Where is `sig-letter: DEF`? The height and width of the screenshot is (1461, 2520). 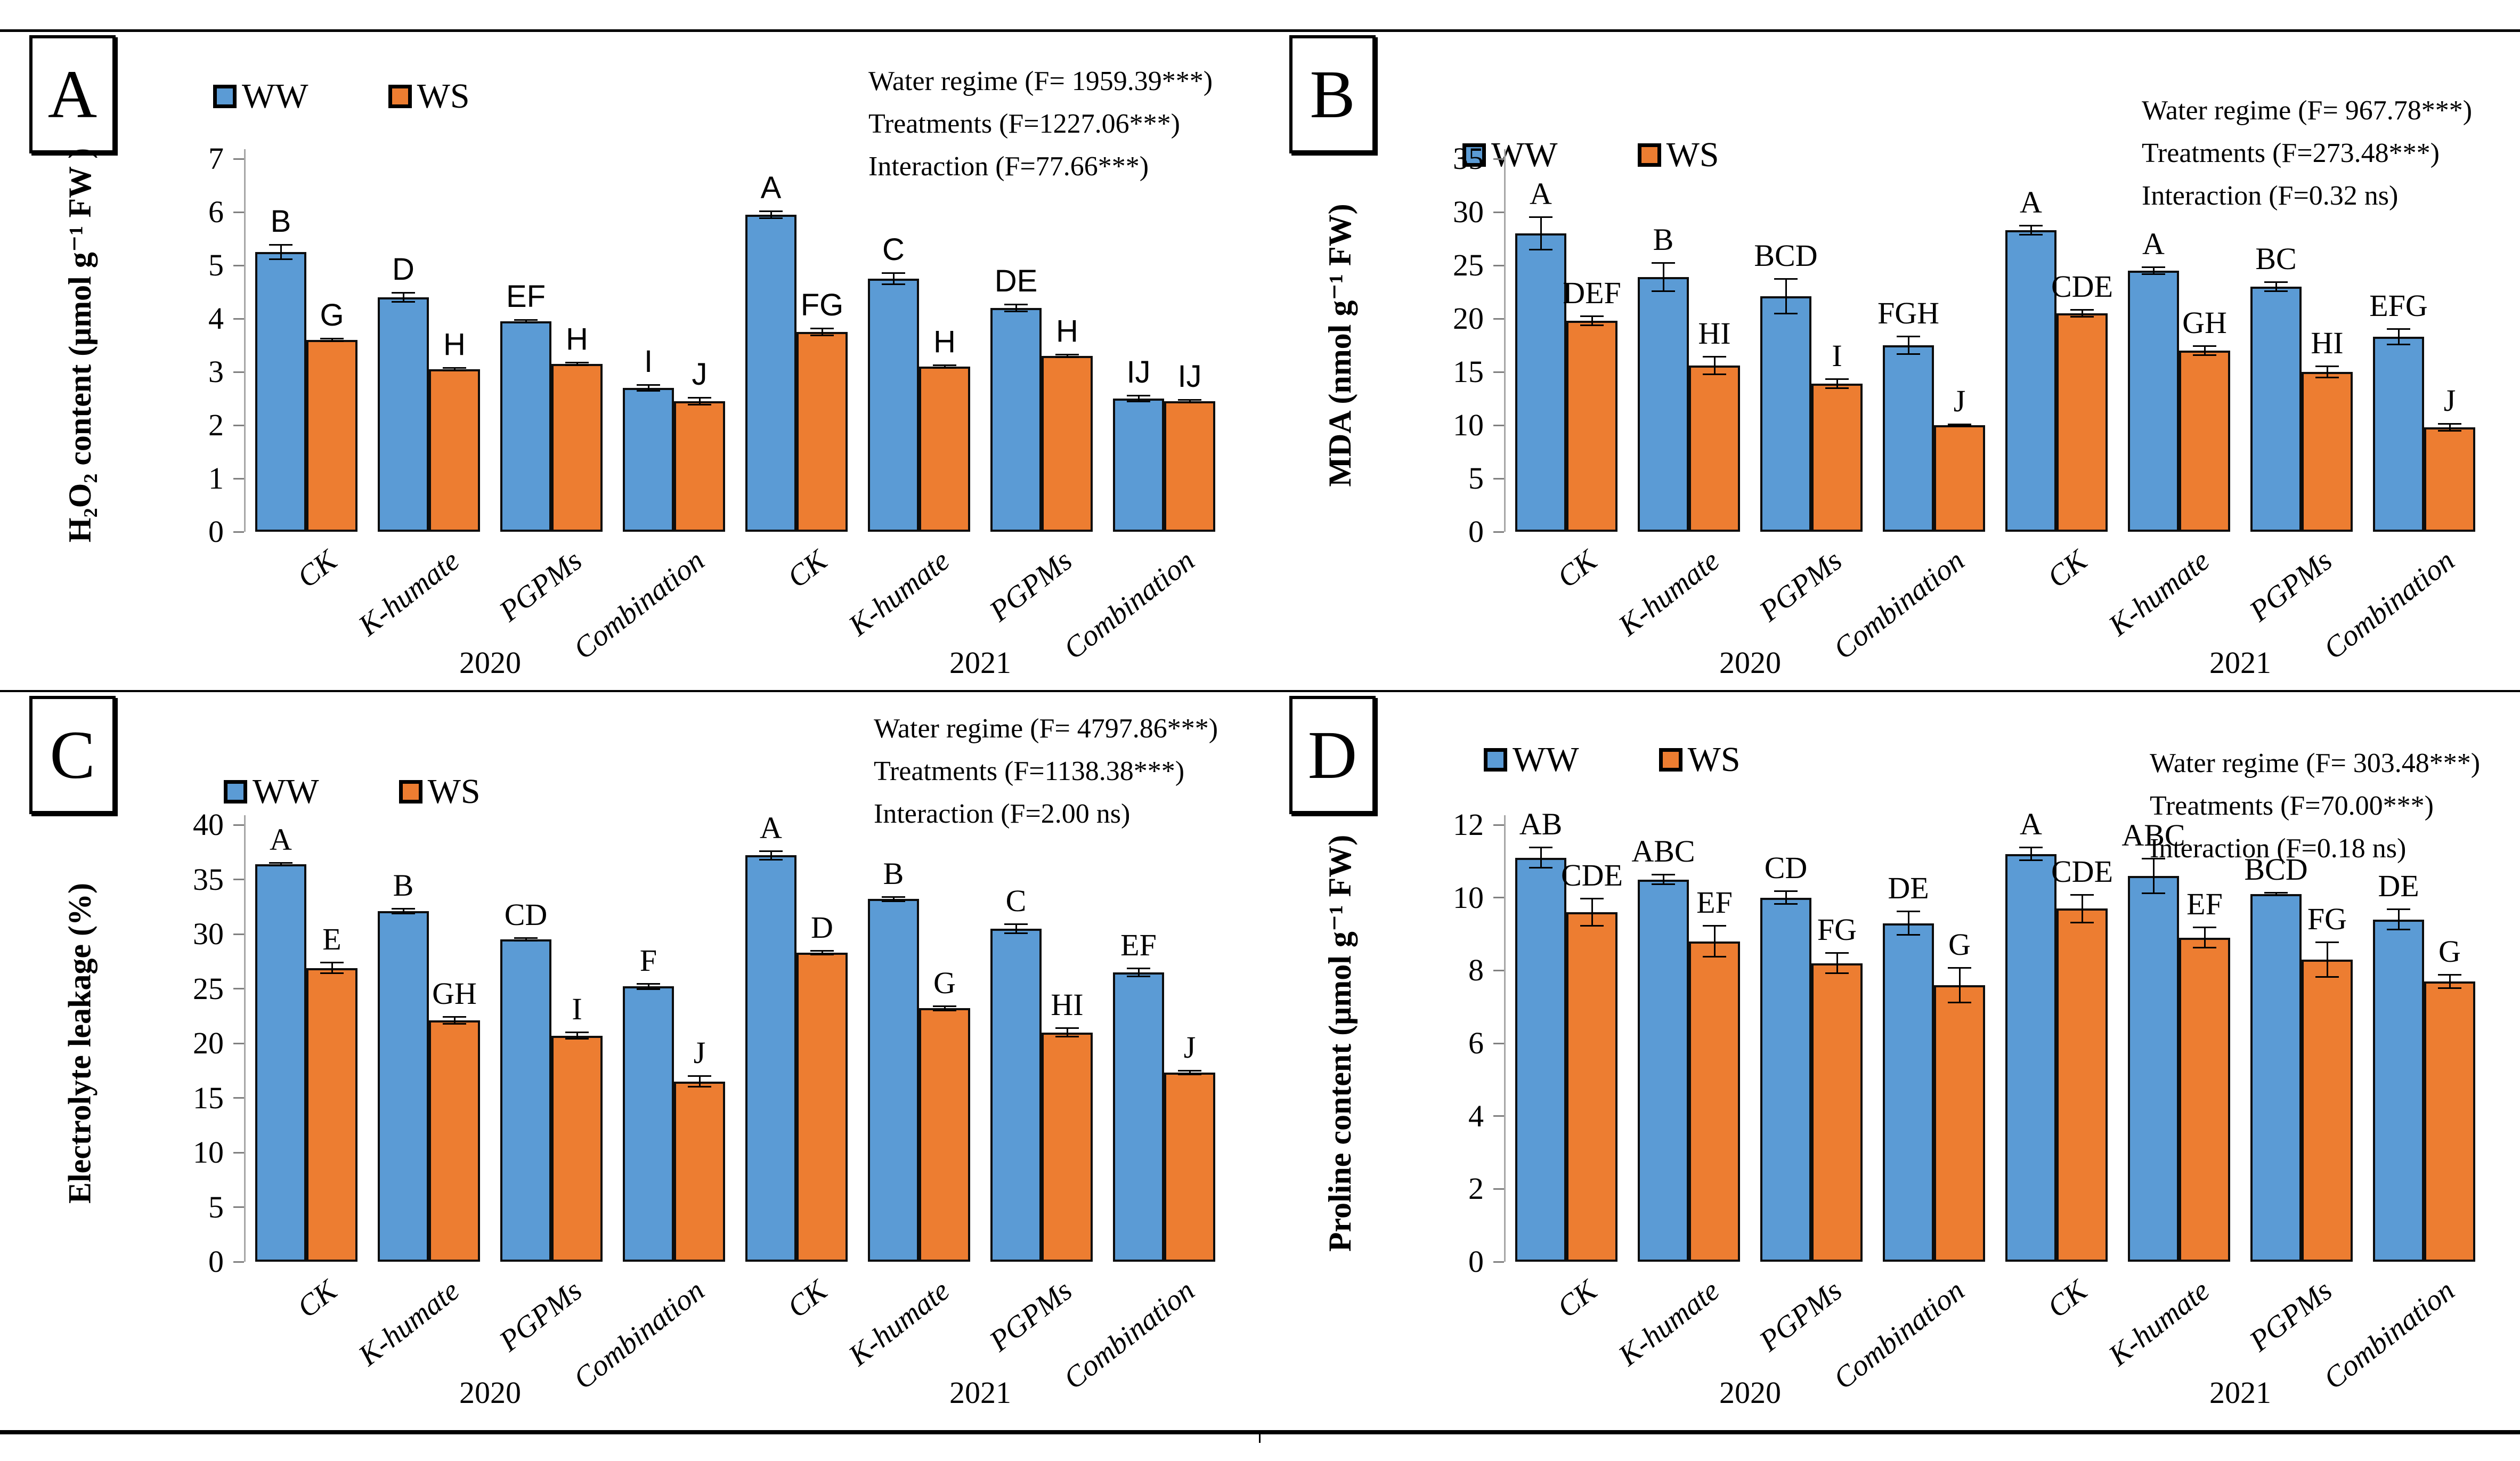
sig-letter: DEF is located at coordinates (1592, 292).